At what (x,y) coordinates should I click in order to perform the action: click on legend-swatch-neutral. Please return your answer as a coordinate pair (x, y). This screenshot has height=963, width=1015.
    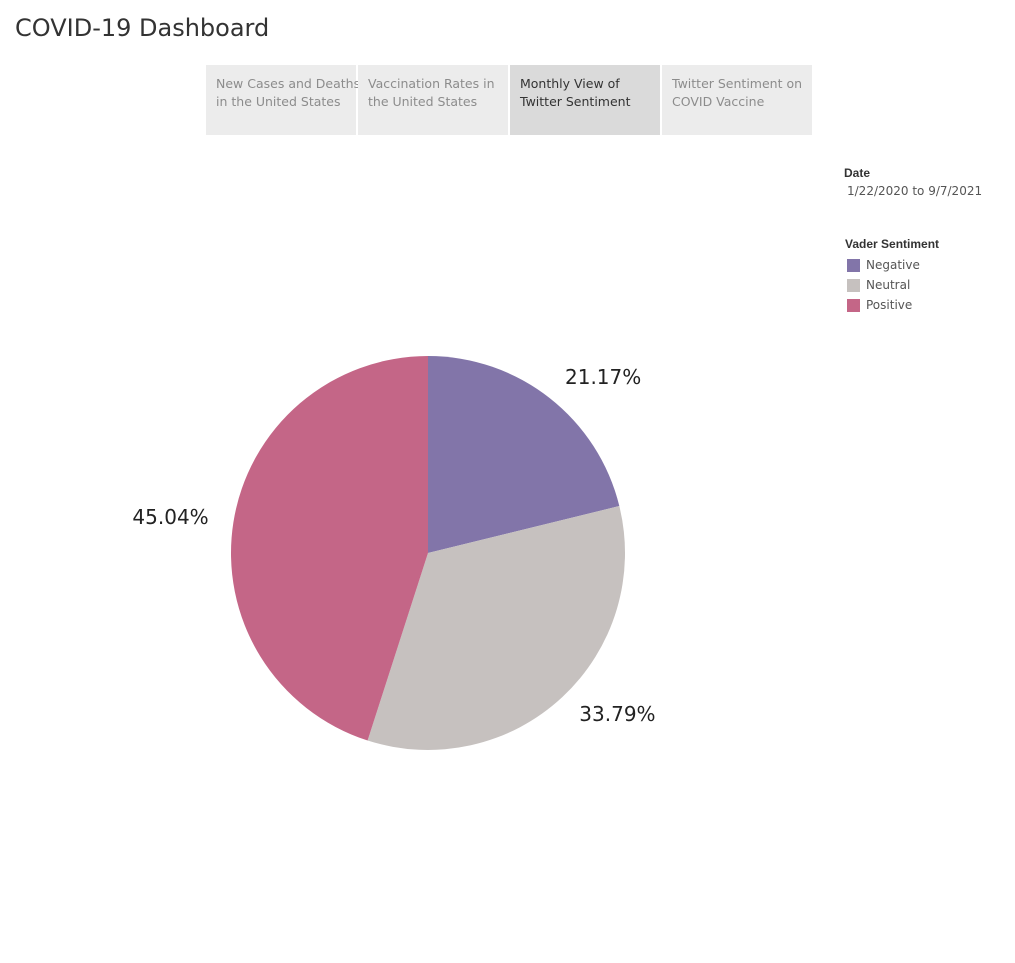
    Looking at the image, I should click on (853, 285).